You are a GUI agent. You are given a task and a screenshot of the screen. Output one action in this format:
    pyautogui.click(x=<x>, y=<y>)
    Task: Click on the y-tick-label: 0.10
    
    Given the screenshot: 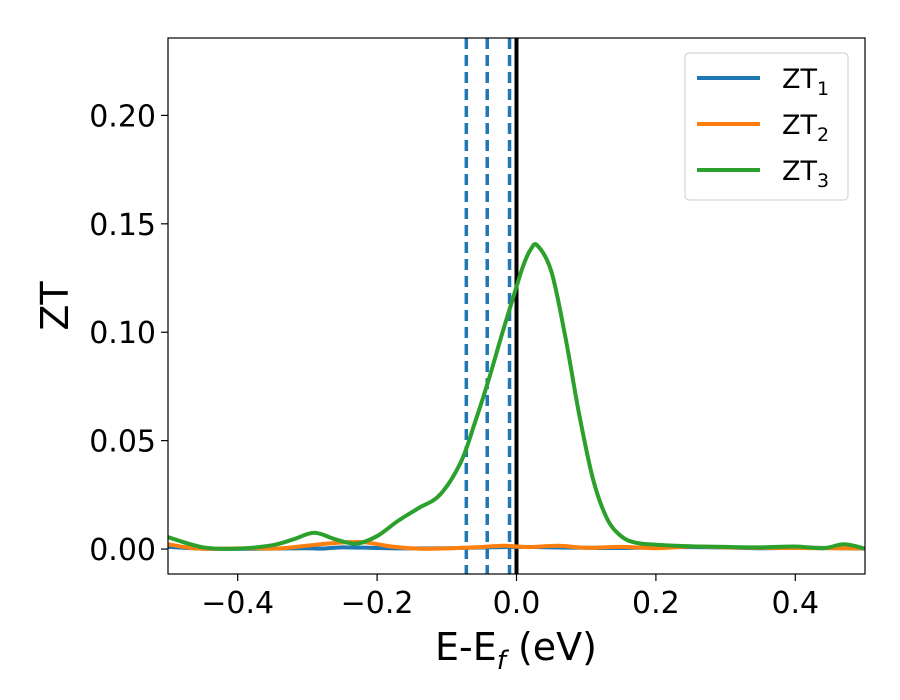 What is the action you would take?
    pyautogui.click(x=122, y=333)
    